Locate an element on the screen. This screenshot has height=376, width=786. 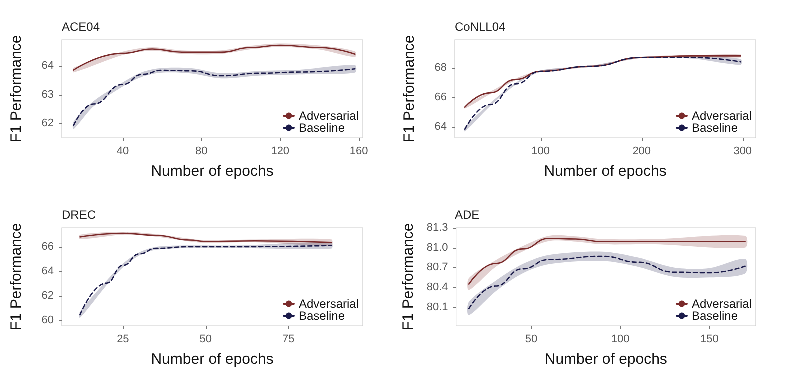
y-tick-label: 60 is located at coordinates (48, 320).